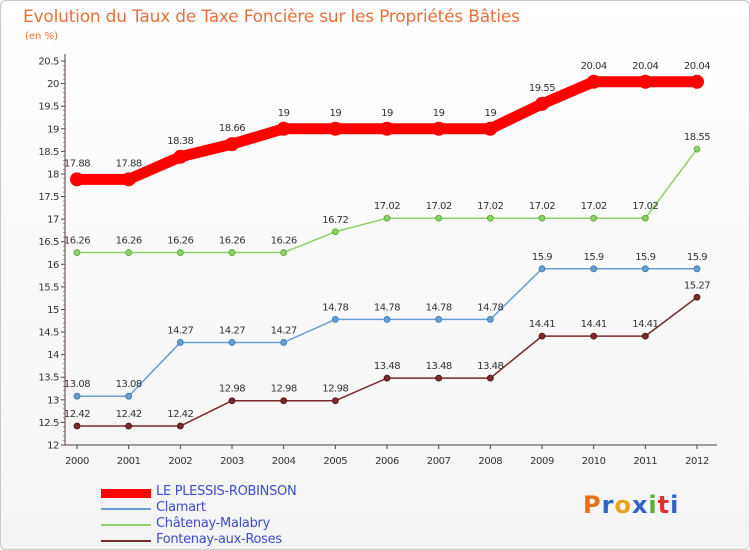  I want to click on y-tick-label: 17, so click(53, 220).